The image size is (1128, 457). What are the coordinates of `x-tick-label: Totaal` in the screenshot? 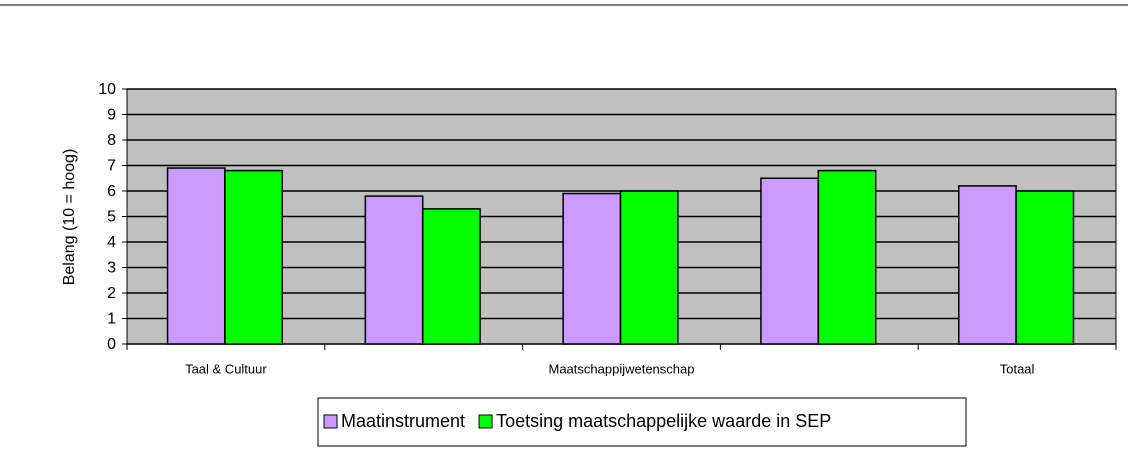 It's located at (1017, 368).